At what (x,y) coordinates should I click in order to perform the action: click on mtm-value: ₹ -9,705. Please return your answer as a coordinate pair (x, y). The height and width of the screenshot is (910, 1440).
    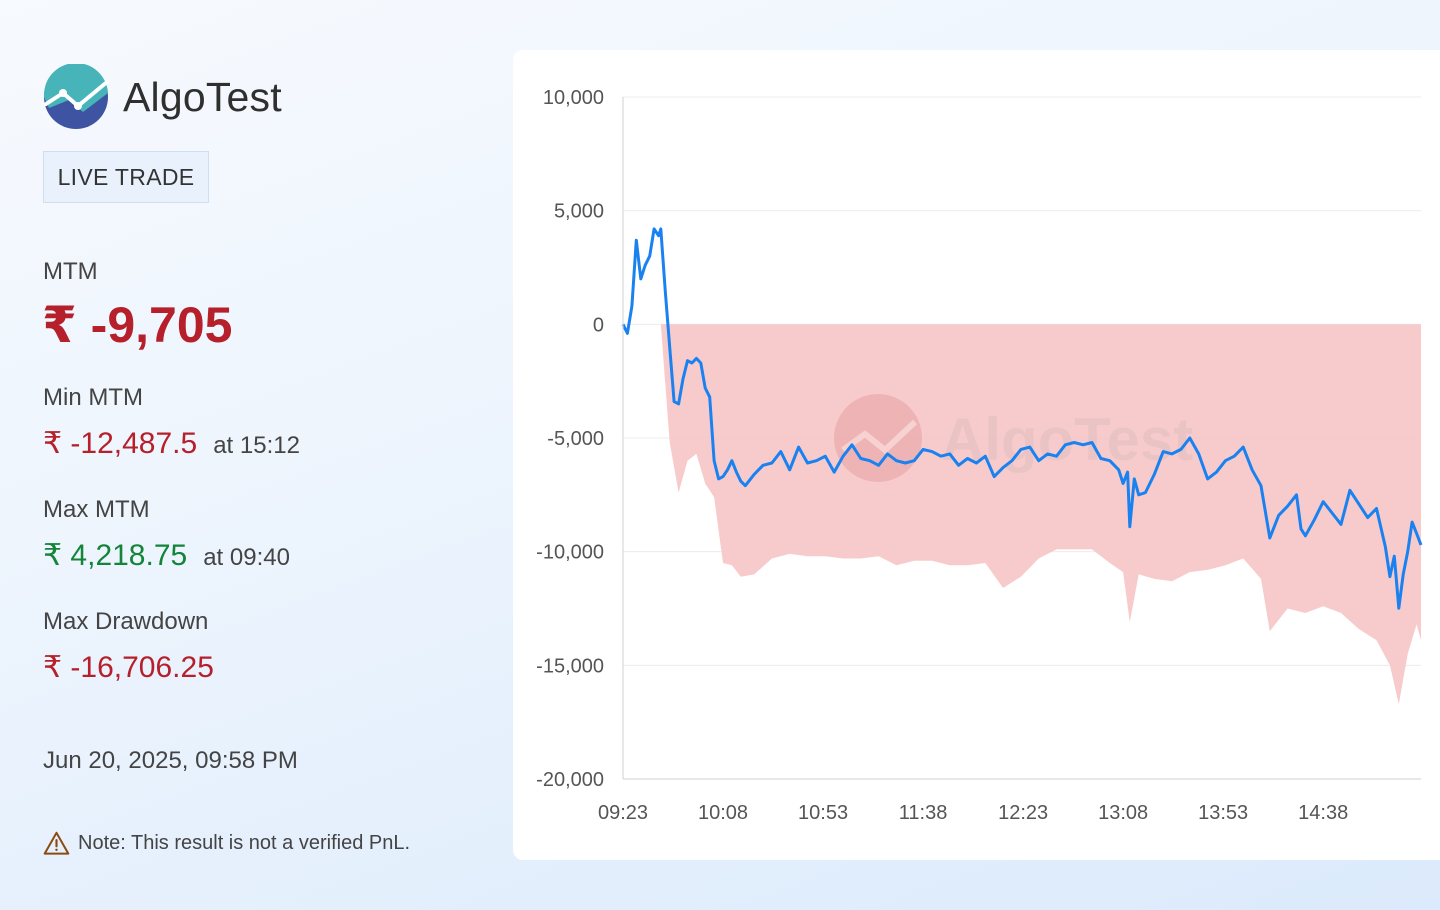
    Looking at the image, I should click on (137, 325).